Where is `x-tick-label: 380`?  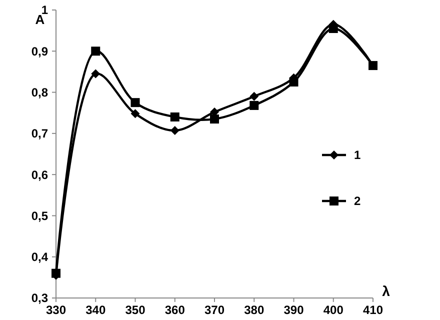
x-tick-label: 380 is located at coordinates (254, 310).